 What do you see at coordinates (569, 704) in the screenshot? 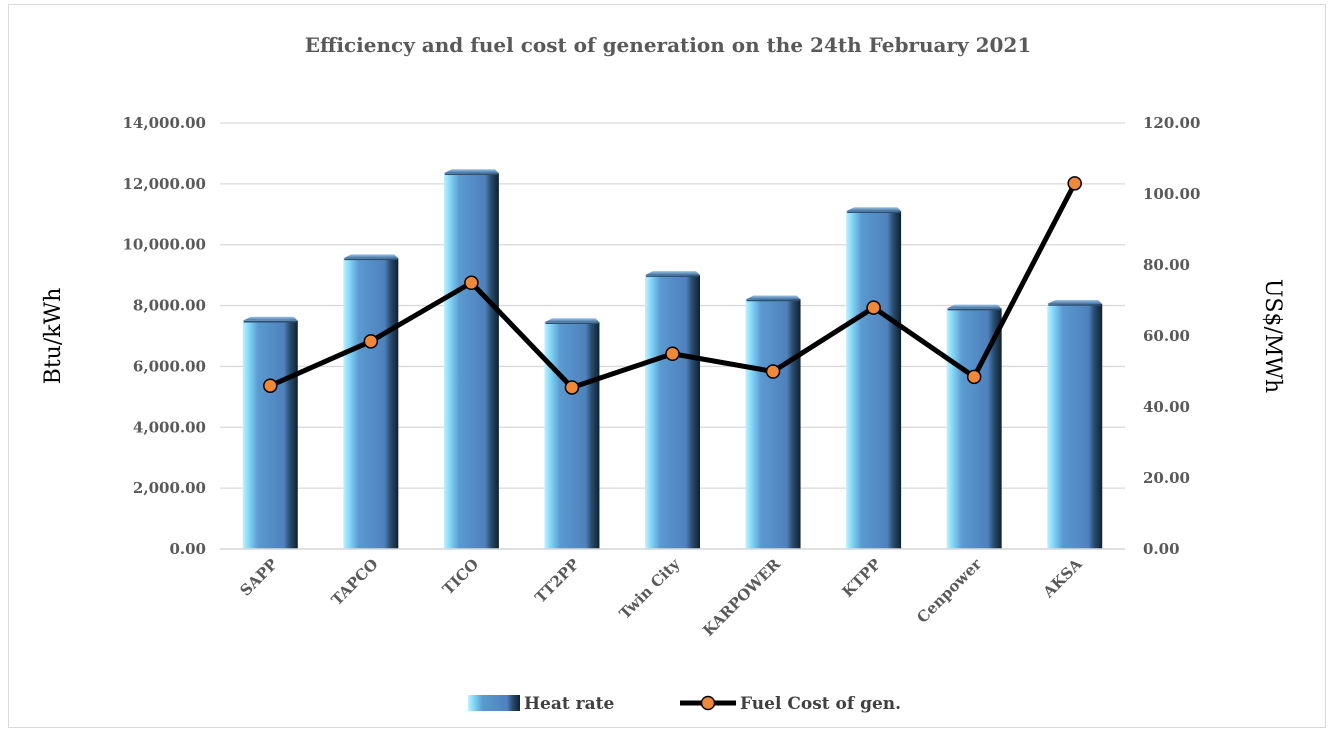
I see `legend-label-heat-rate: Heat rate` at bounding box center [569, 704].